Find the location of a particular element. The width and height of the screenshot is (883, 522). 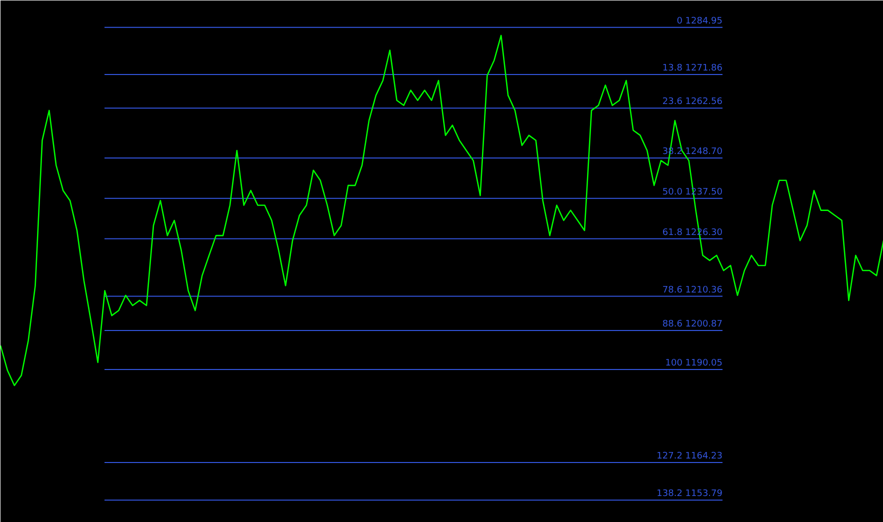

ref-line-label: 13.8 1271.86 is located at coordinates (692, 69).